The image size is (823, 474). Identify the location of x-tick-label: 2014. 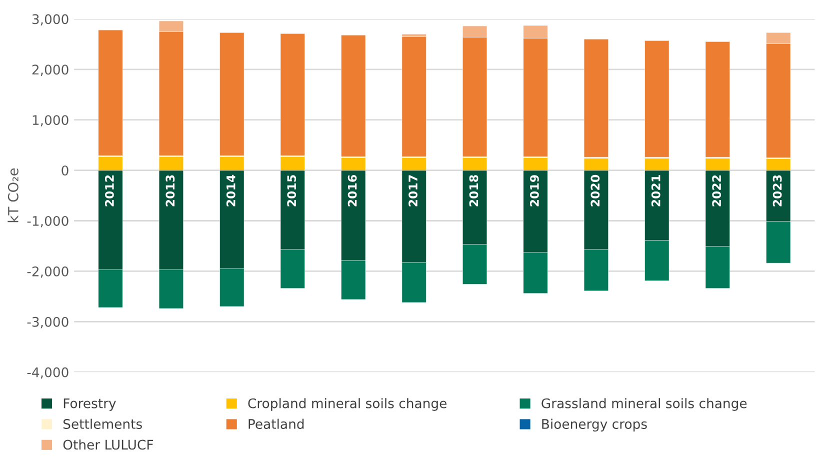
(231, 190).